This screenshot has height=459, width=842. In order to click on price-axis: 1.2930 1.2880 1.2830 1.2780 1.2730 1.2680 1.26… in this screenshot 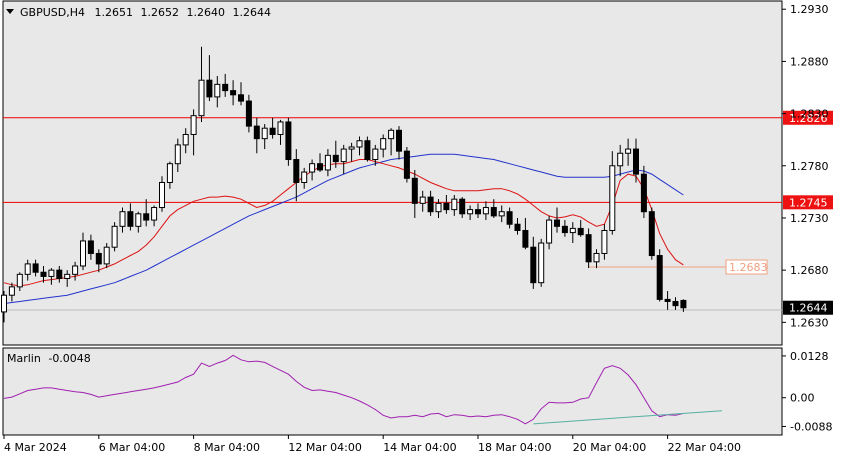, I will do `click(807, 166)`.